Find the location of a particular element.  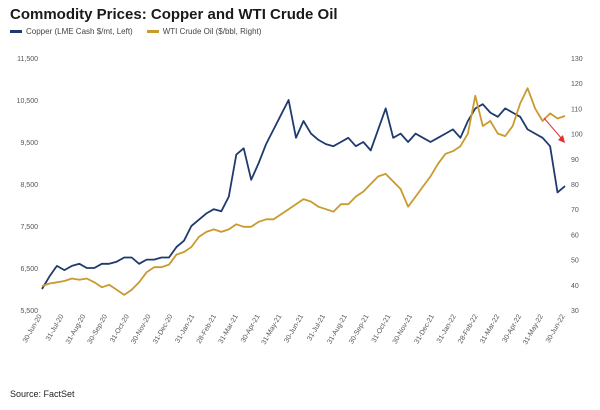

x-axis-tick-label: 31-Mar-22 is located at coordinates (490, 329).